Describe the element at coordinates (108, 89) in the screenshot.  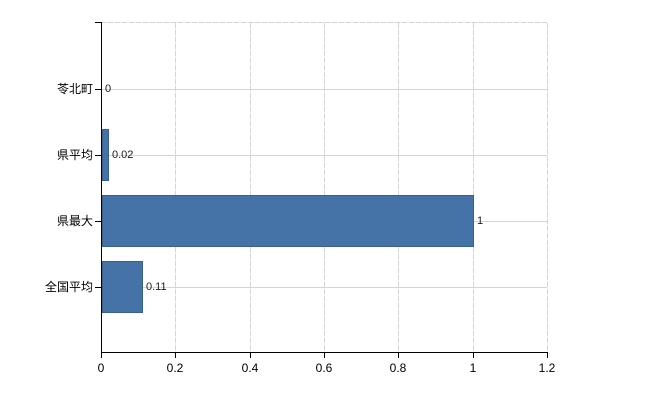
I see `bar-value-label: 0` at that location.